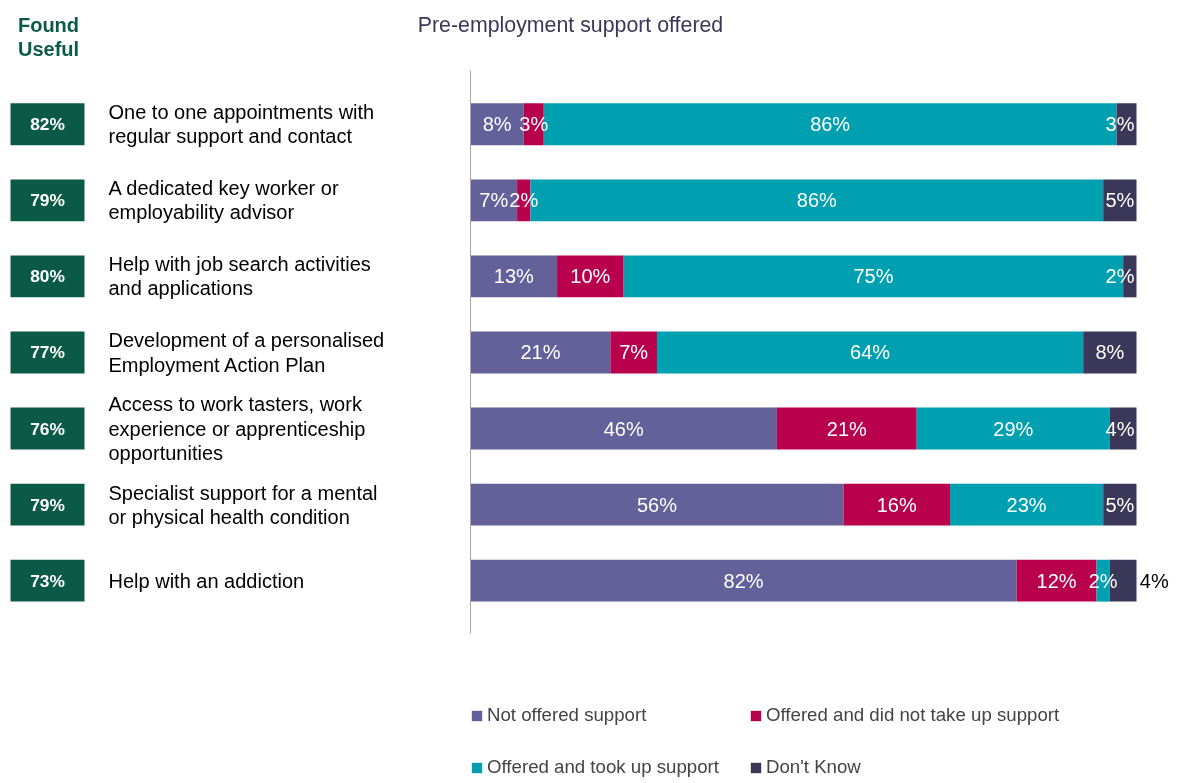 The image size is (1178, 783). I want to click on legend-label: Offered and did not take up support, so click(912, 715).